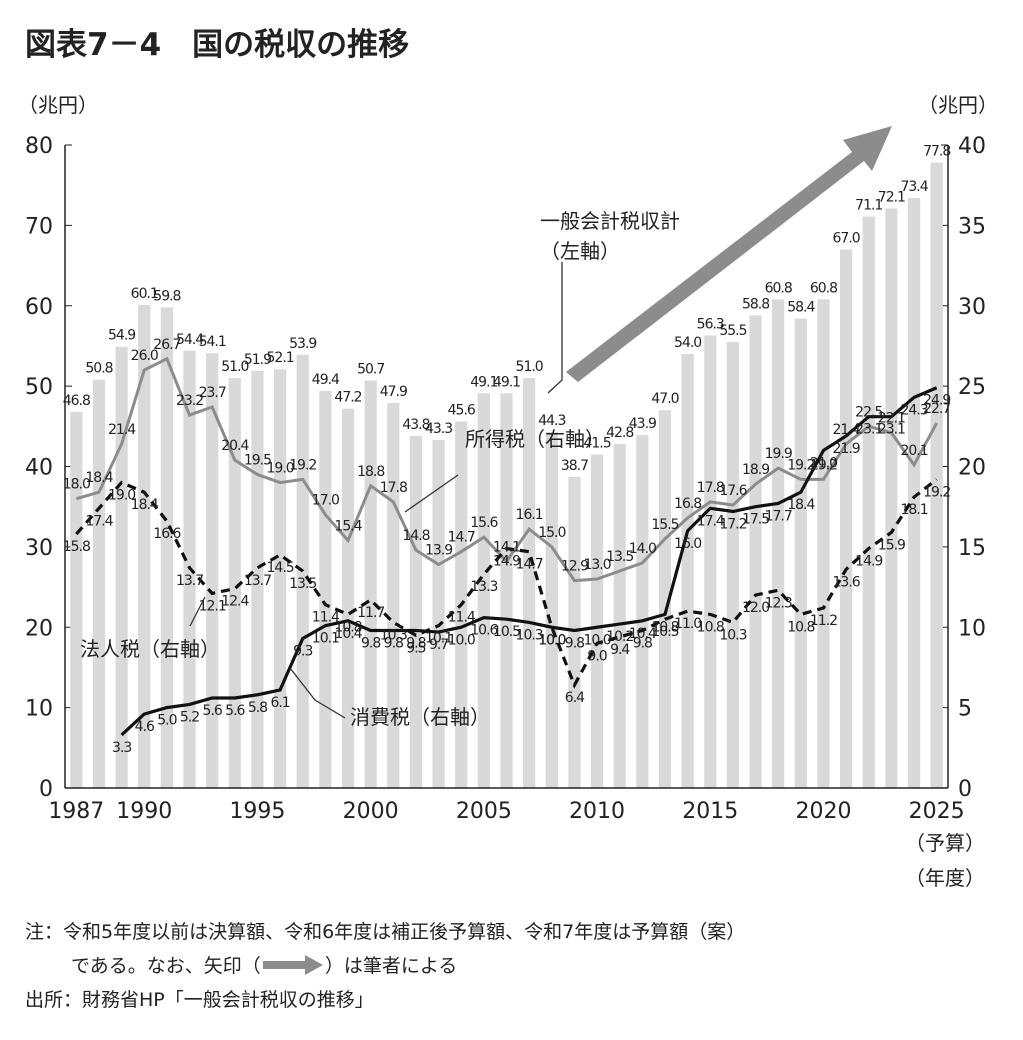 The width and height of the screenshot is (1023, 1040). I want to click on value-label: 47.2, so click(347, 398).